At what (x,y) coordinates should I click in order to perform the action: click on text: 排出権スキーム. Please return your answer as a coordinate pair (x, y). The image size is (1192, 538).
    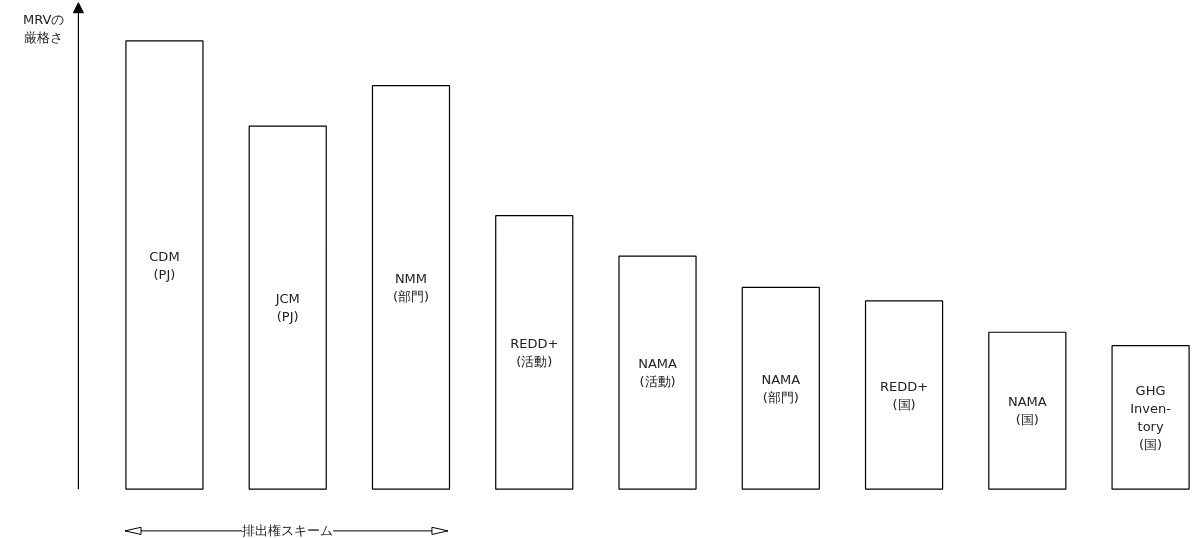
    Looking at the image, I should click on (288, 530).